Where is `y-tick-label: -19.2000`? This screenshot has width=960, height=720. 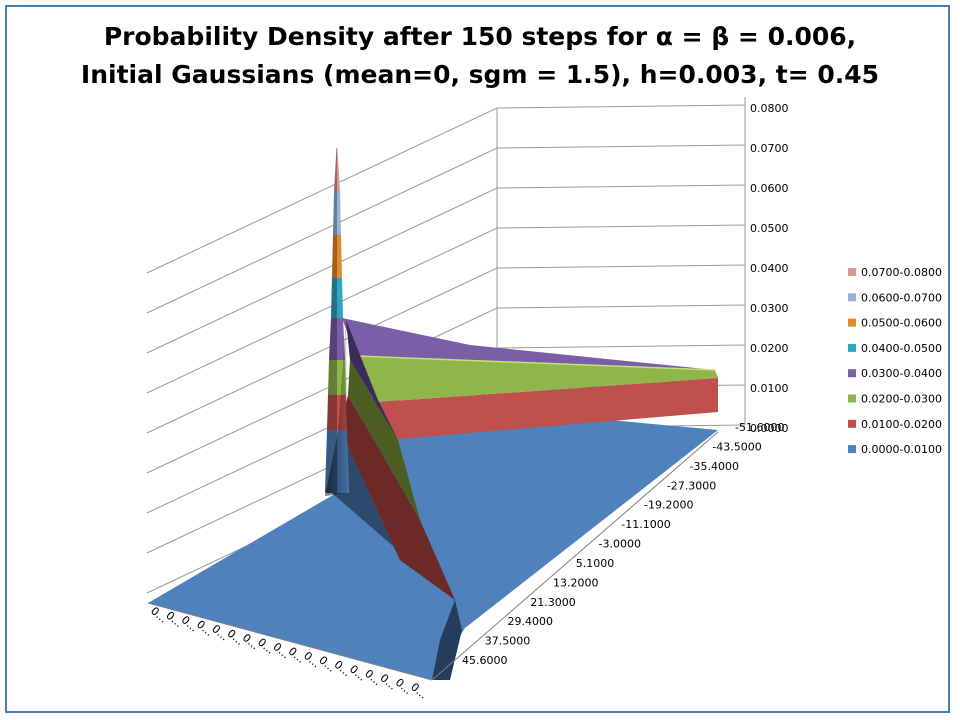 y-tick-label: -19.2000 is located at coordinates (668, 505).